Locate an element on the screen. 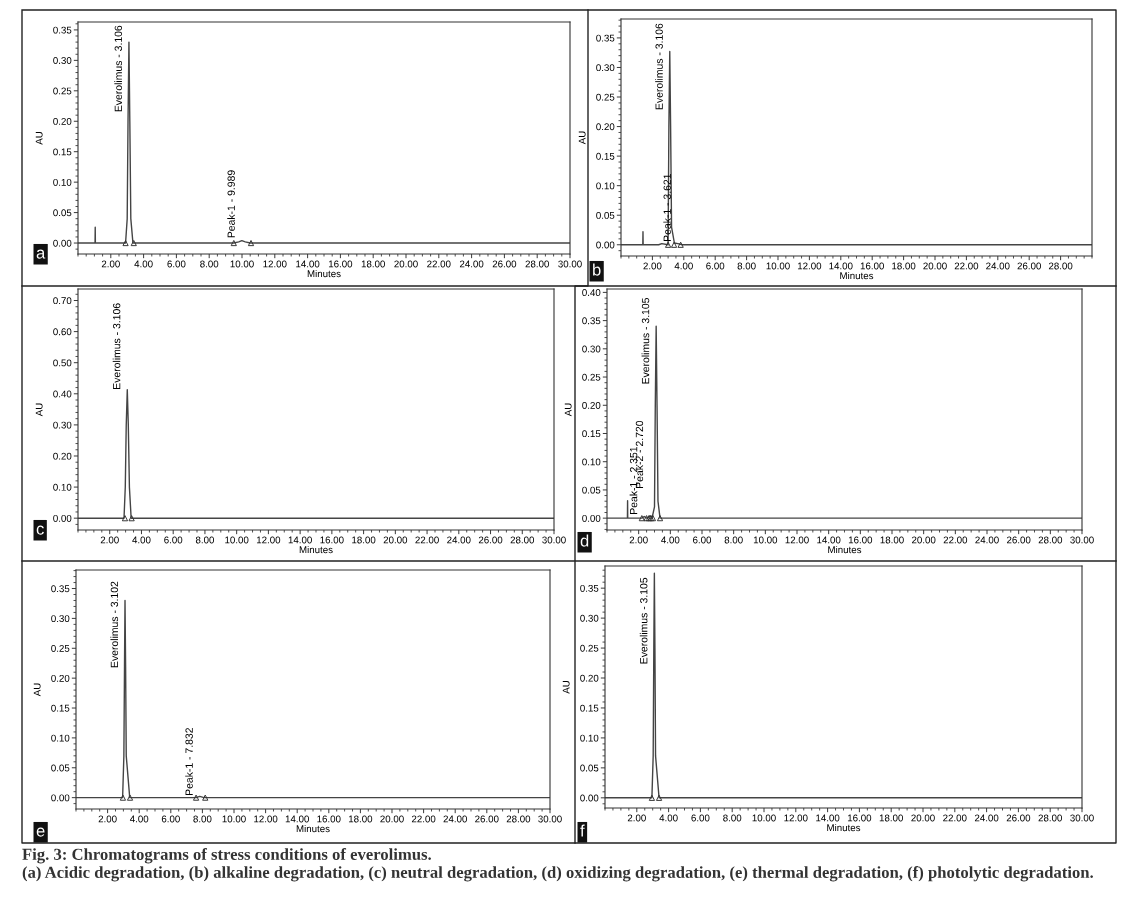  annotation: Peak-1 - 3.621 is located at coordinates (667, 207).